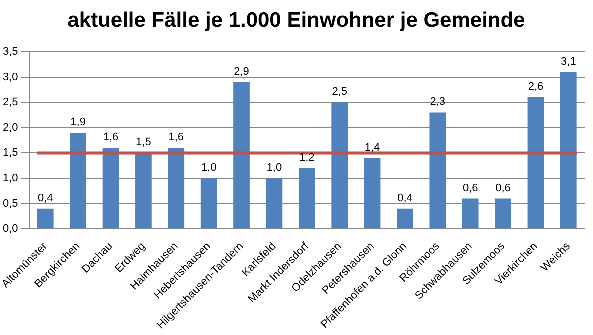 Image resolution: width=593 pixels, height=335 pixels. I want to click on data-label: 3,1, so click(568, 62).